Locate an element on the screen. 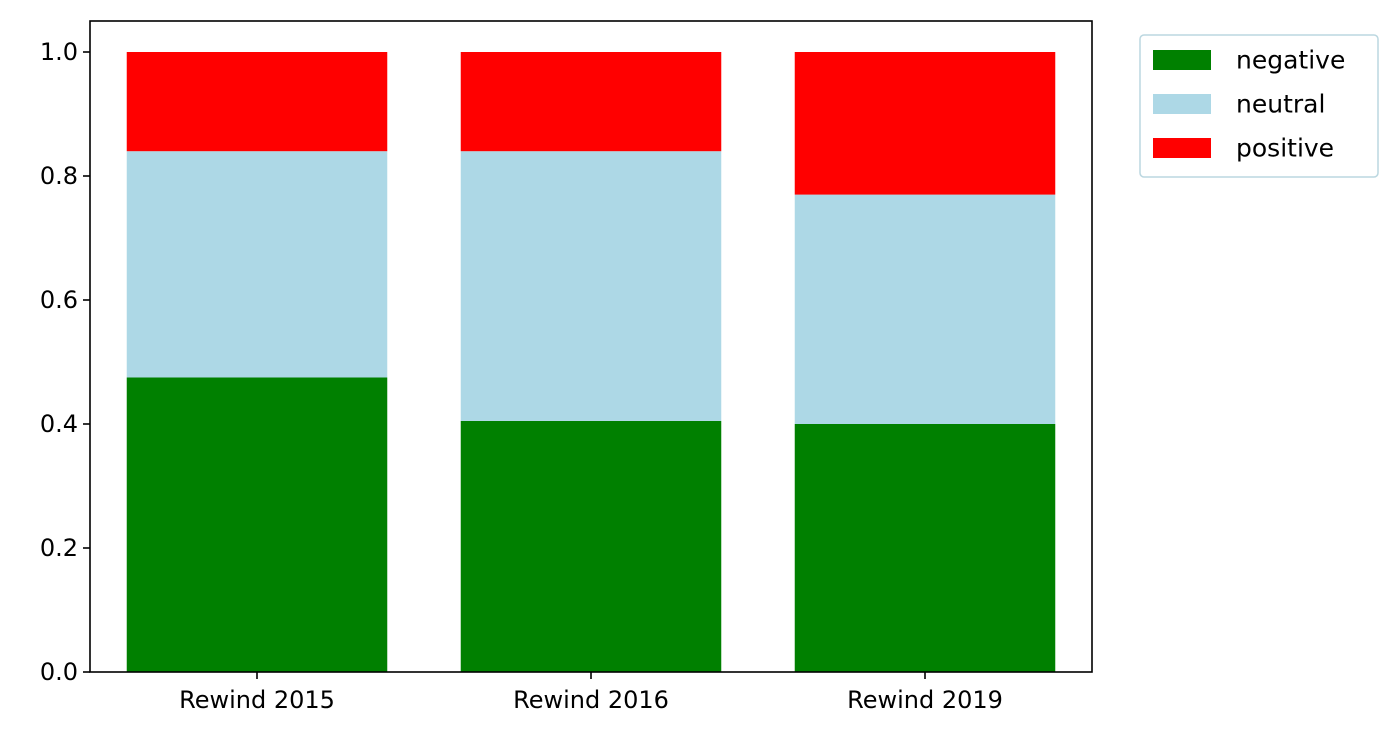 The width and height of the screenshot is (1400, 744). y-tick-label: 0.6 is located at coordinates (59, 300).